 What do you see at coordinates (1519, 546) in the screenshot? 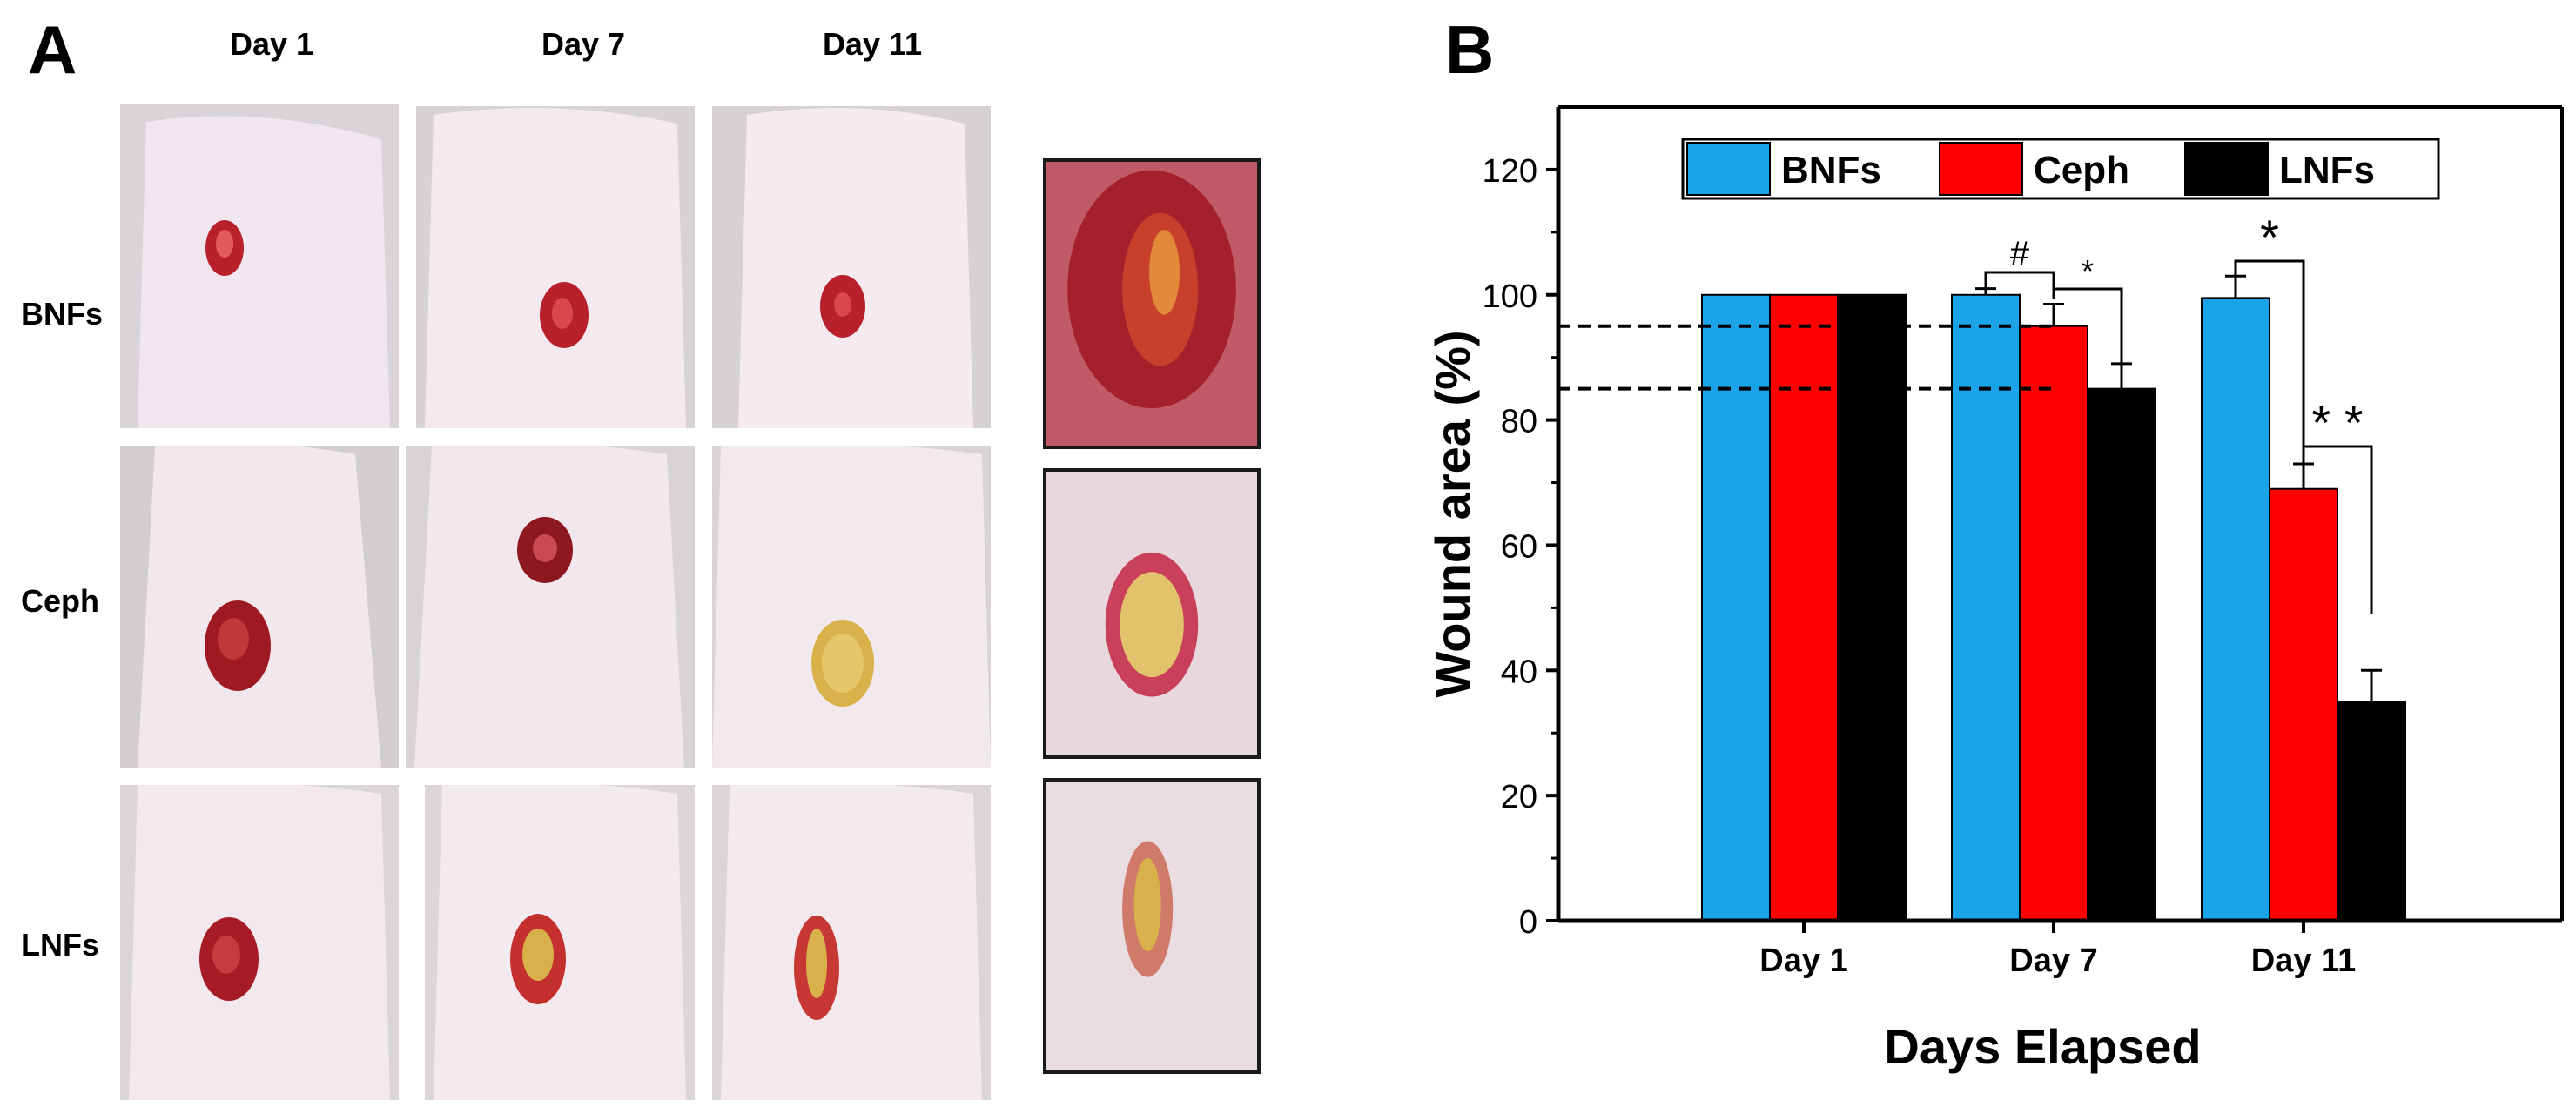
I see `y-tick-label: 60` at bounding box center [1519, 546].